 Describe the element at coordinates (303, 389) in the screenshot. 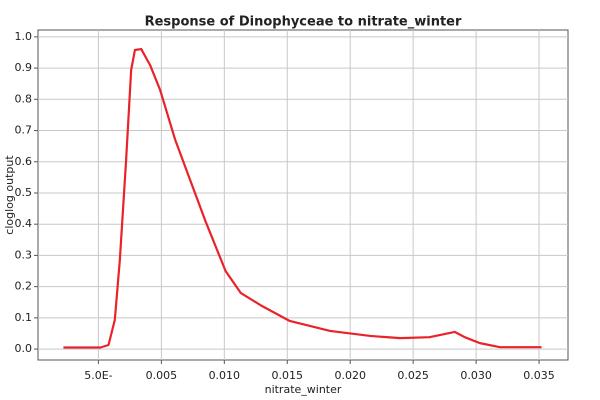

I see `x-axis-label: nitrate_winter` at that location.